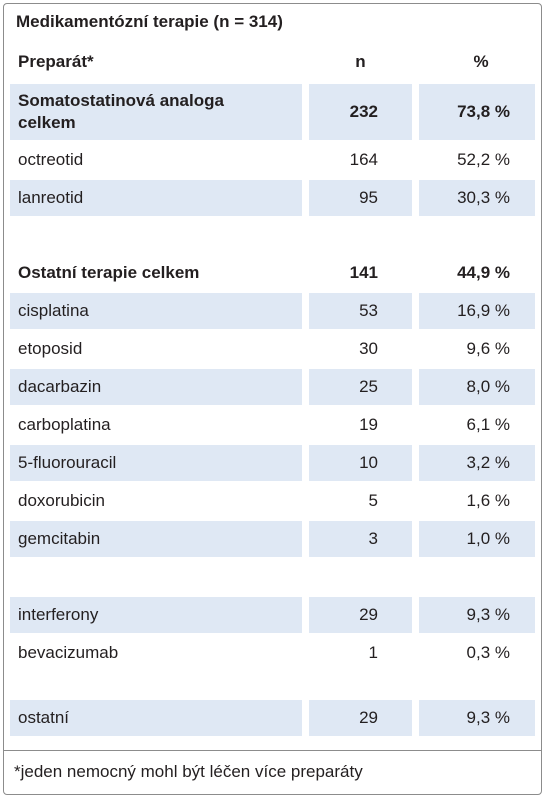 The image size is (547, 800). What do you see at coordinates (368, 462) in the screenshot?
I see `count: 10` at bounding box center [368, 462].